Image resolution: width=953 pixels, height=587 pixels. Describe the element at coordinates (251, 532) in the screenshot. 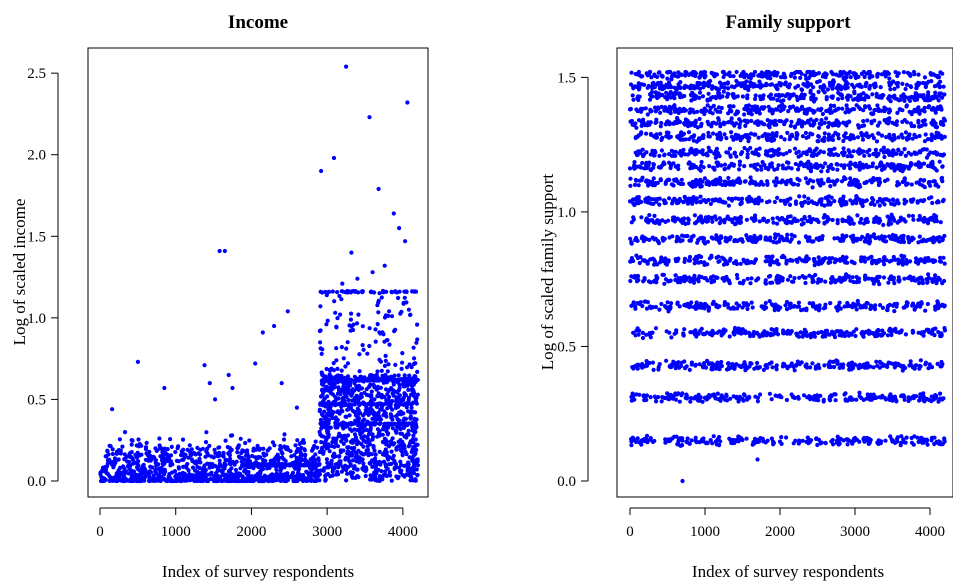

I see `income-x-tick-label: 2000` at that location.